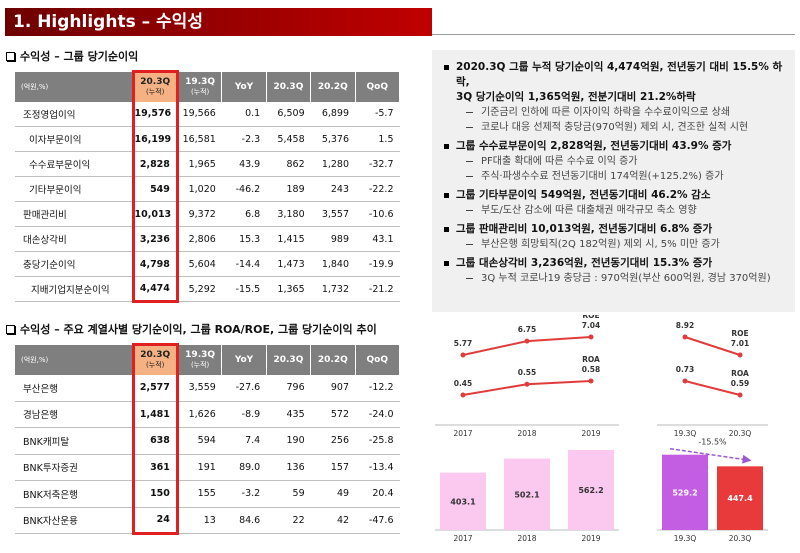 The image size is (800, 553). What do you see at coordinates (207, 467) in the screenshot?
I see `table-row: BNK투자증권 361 191 89.0 136 157 -13.4` at bounding box center [207, 467].